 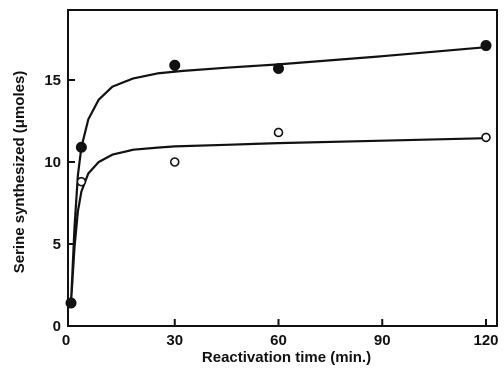 I want to click on x-tick-label: 90, so click(x=382, y=340).